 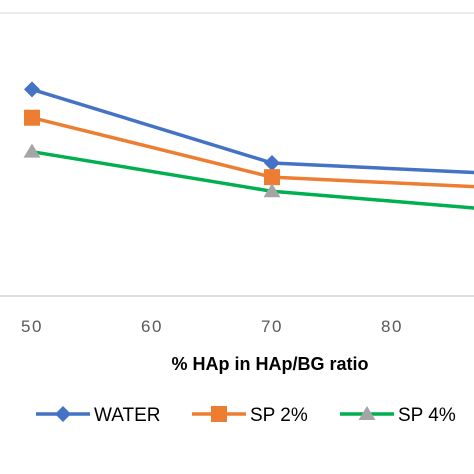 What do you see at coordinates (272, 326) in the screenshot?
I see `x-tick-label: 70` at bounding box center [272, 326].